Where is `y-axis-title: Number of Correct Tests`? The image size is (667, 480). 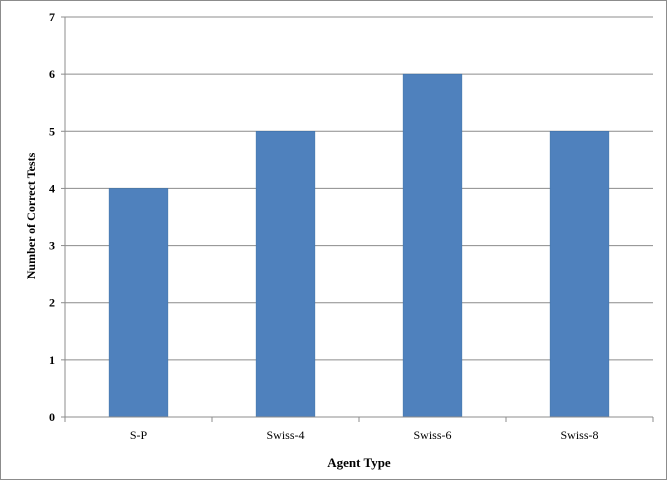
y-axis-title: Number of Correct Tests is located at coordinates (31, 215).